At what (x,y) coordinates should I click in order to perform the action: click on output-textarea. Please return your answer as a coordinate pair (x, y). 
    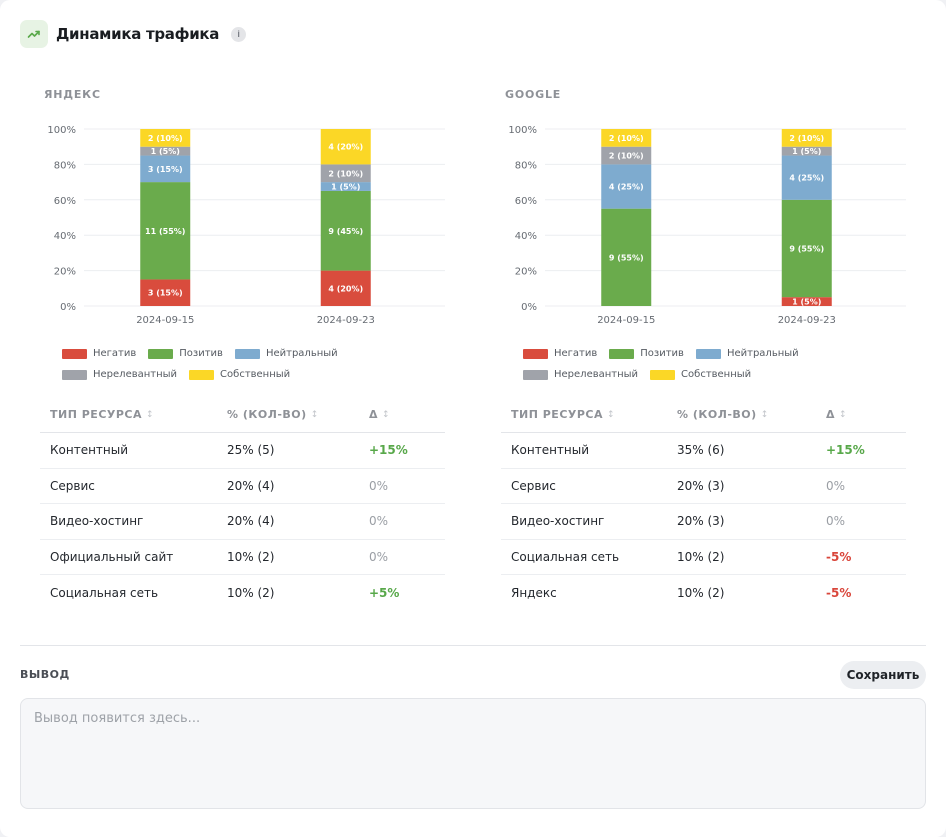
    Looking at the image, I should click on (473, 753).